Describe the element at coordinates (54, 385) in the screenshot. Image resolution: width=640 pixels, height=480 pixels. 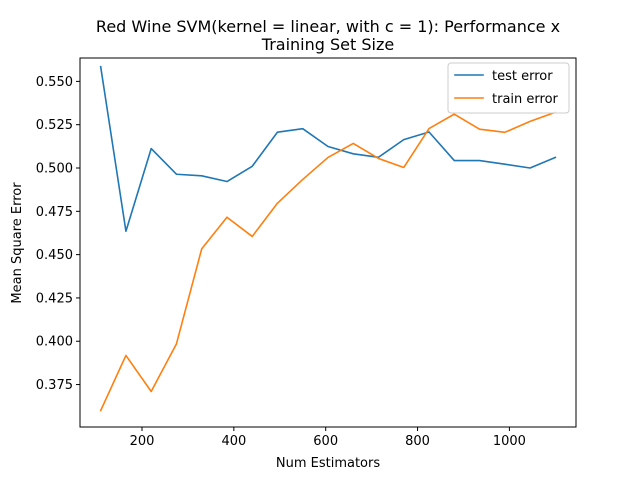
I see `y-tick-label: 0.375` at that location.